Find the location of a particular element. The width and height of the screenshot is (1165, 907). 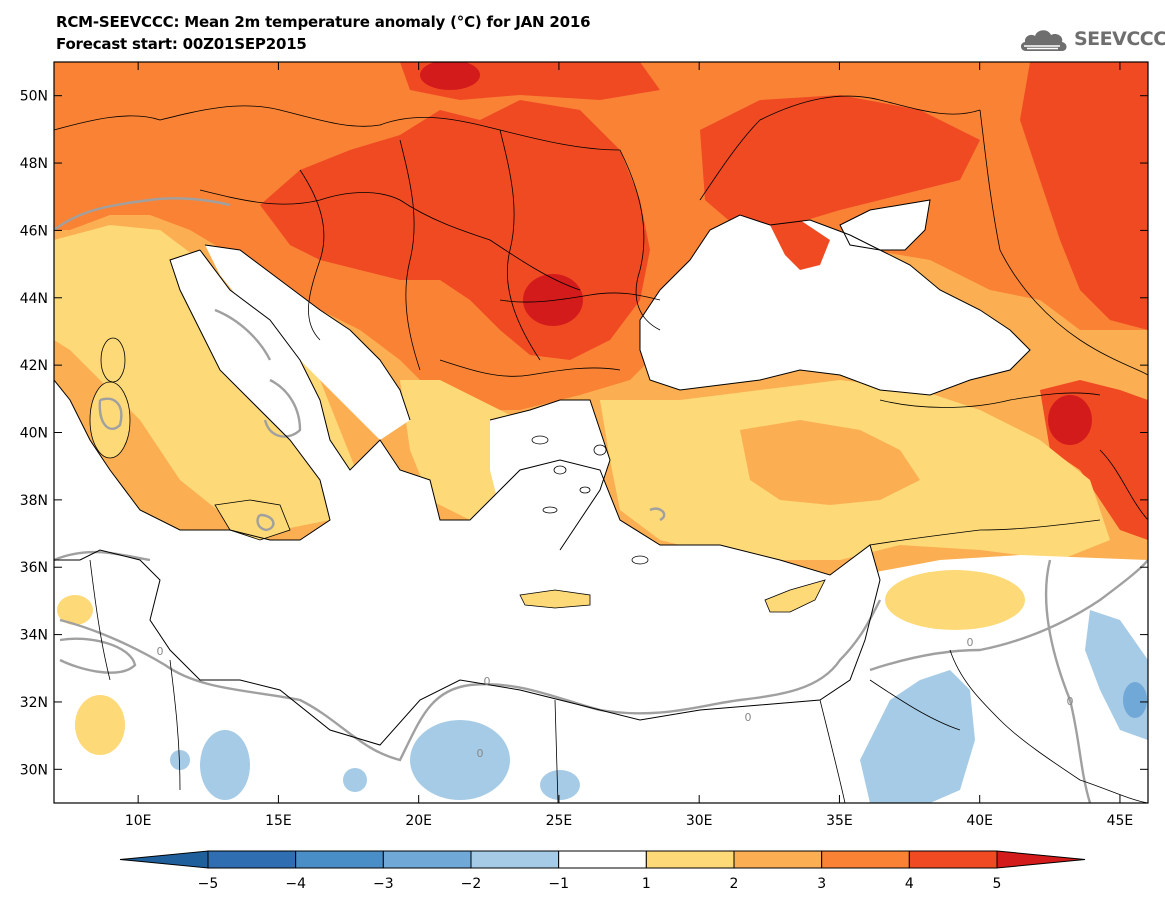

lon-tick-label: 40E is located at coordinates (979, 821).